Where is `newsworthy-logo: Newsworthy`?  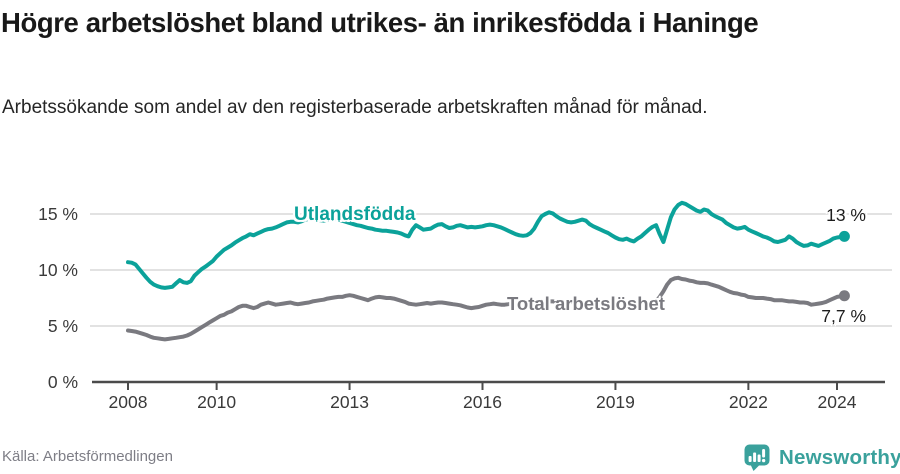 newsworthy-logo: Newsworthy is located at coordinates (822, 457).